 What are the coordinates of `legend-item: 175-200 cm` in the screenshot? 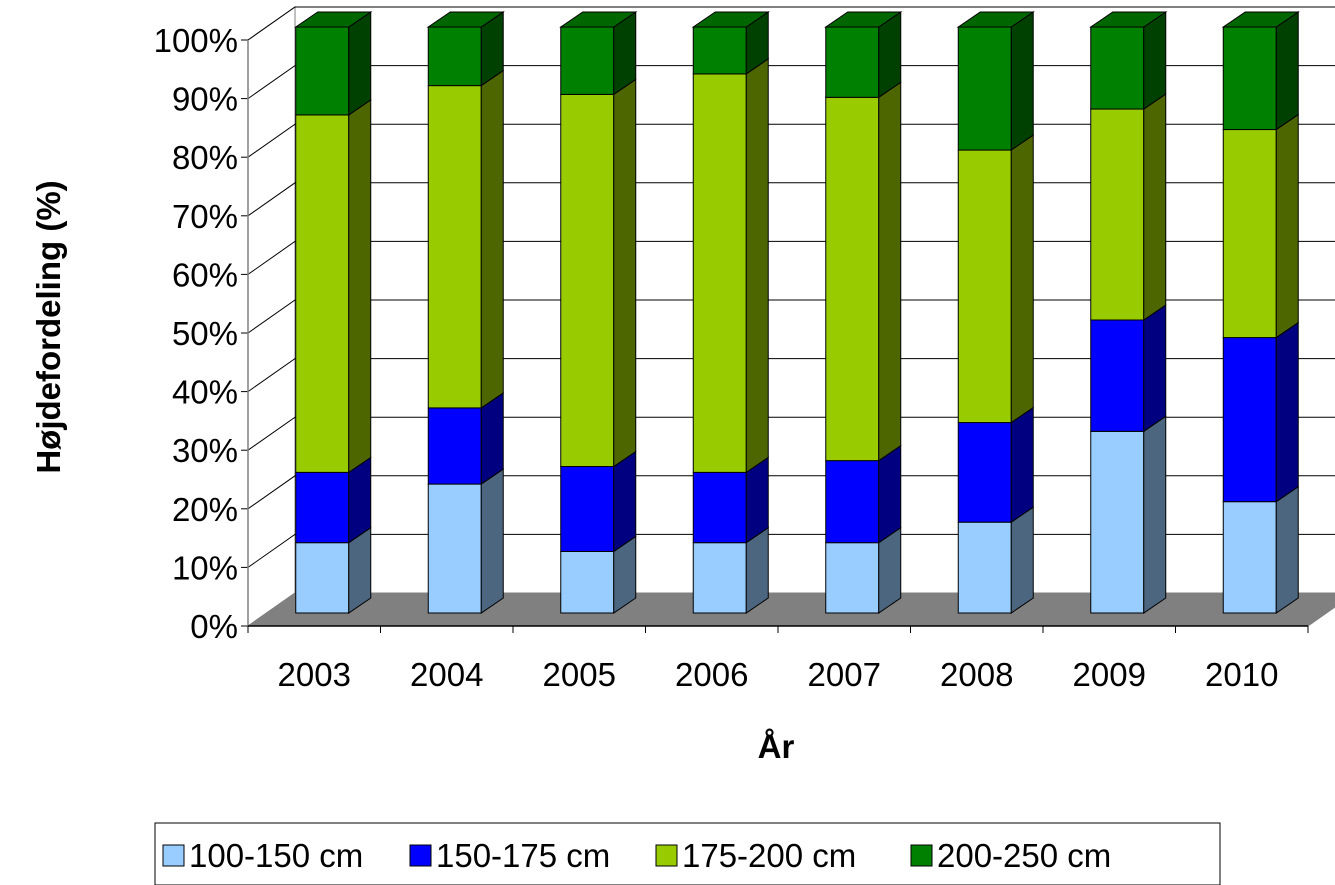 It's located at (755, 855).